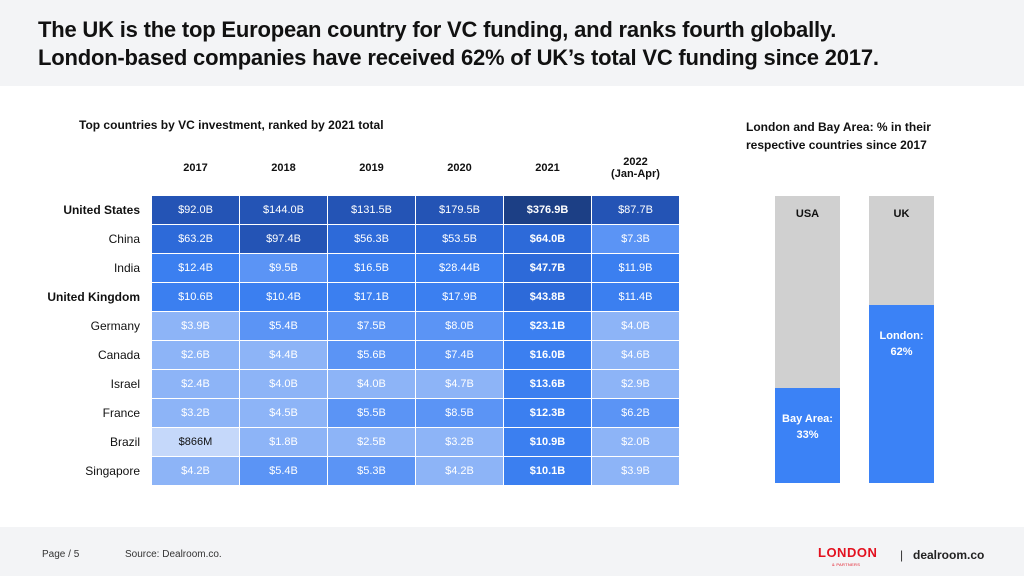  I want to click on row-label: France, so click(121, 413).